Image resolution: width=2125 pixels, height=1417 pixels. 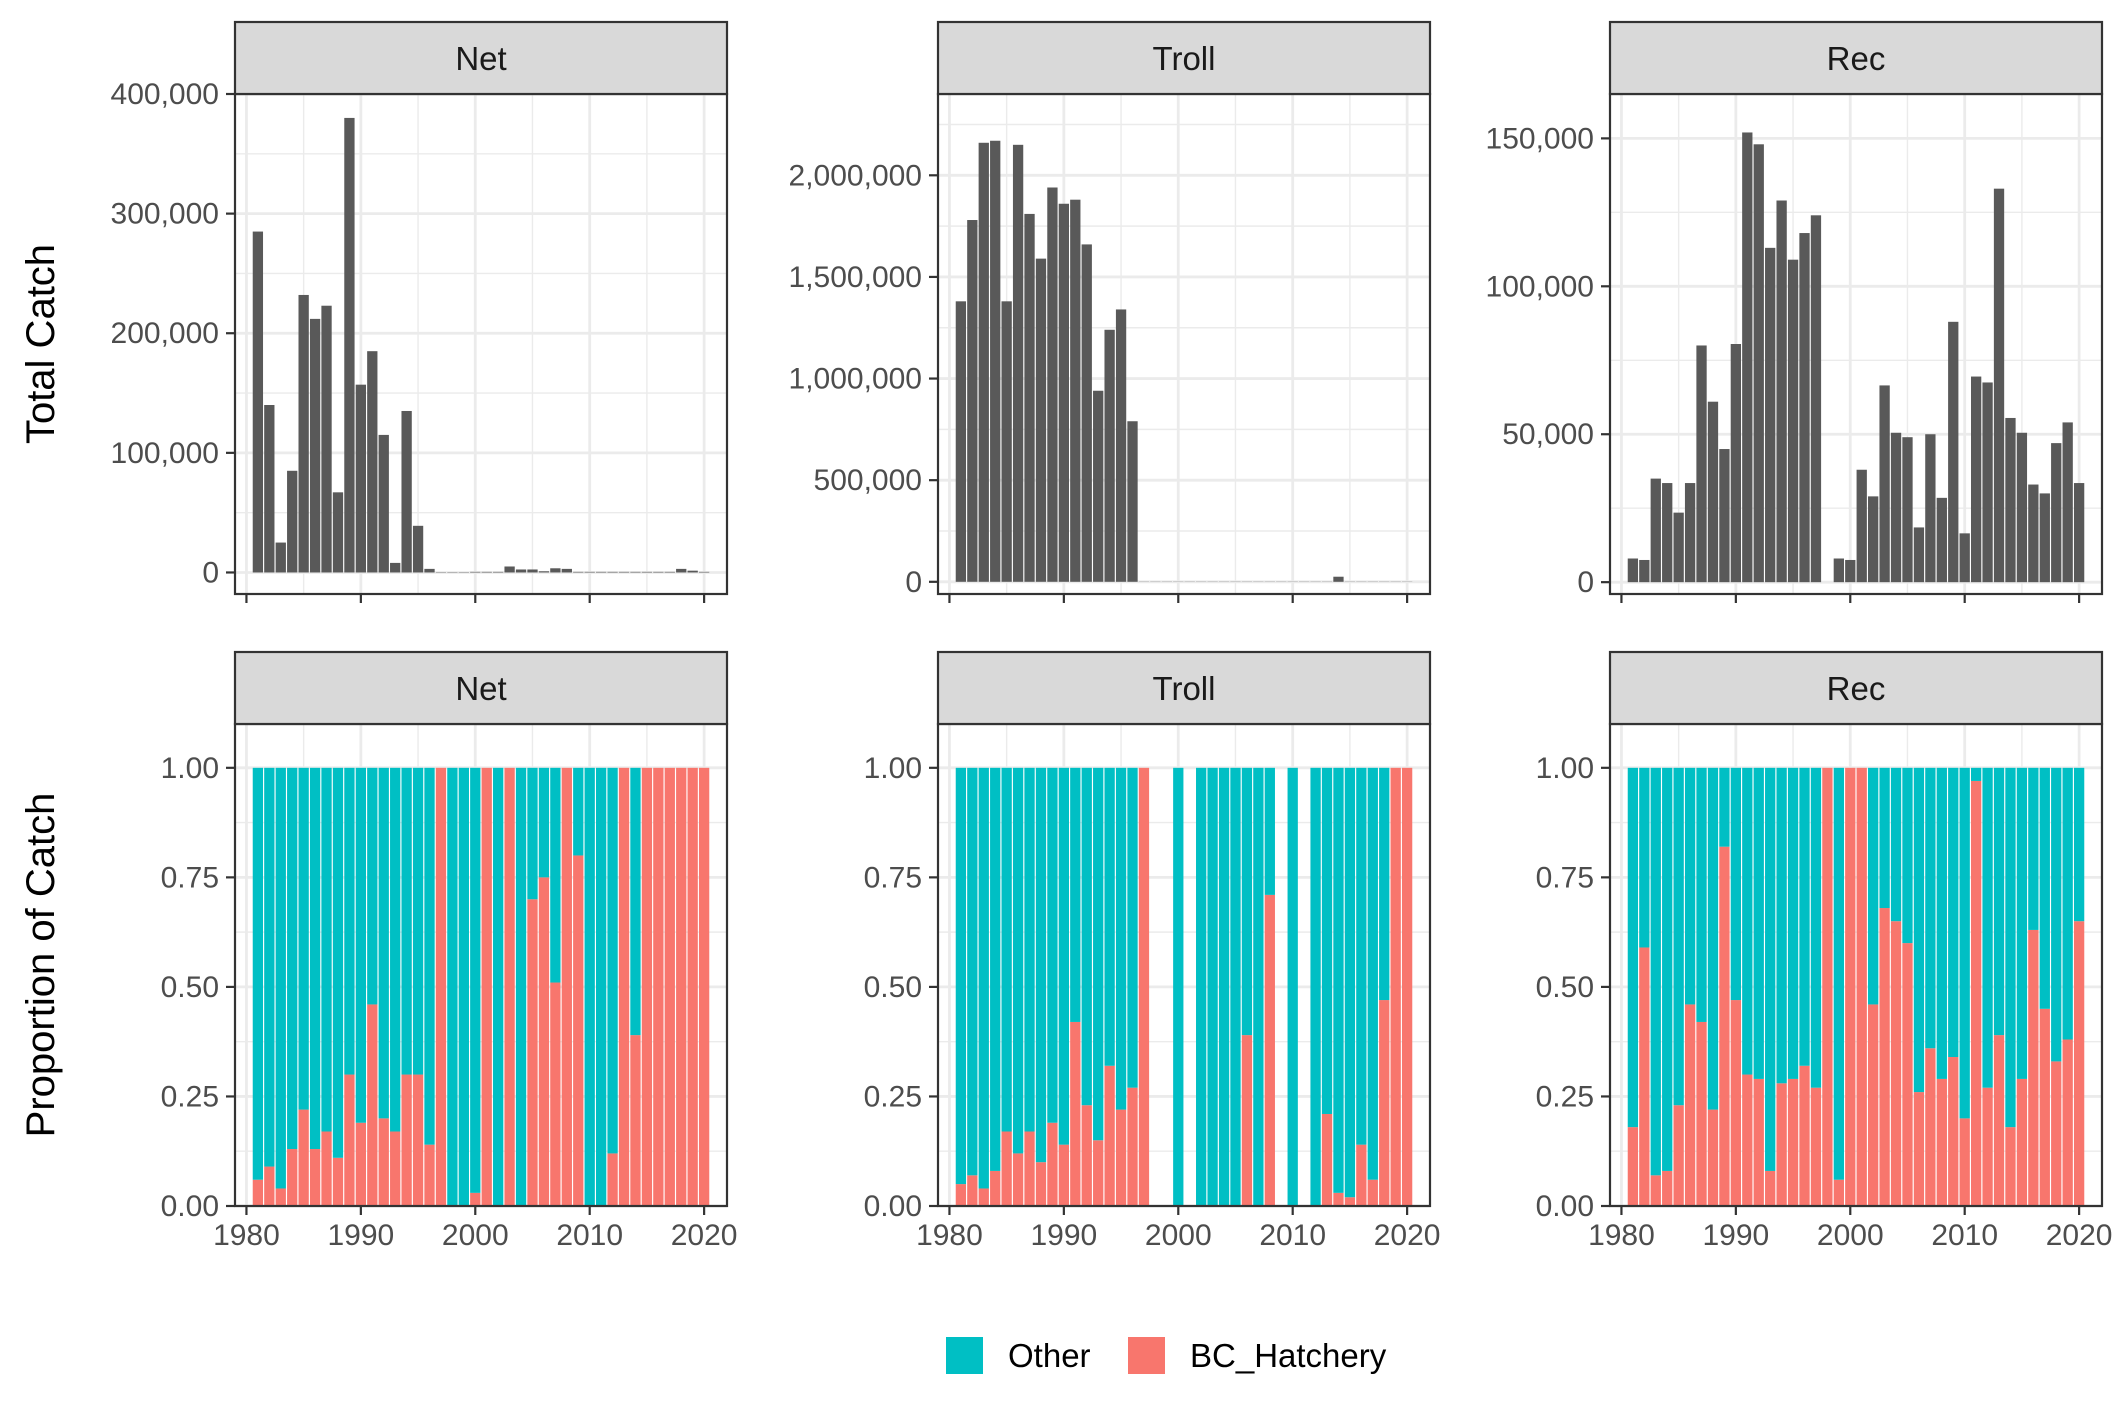 I want to click on bar-1981, so click(x=961, y=441).